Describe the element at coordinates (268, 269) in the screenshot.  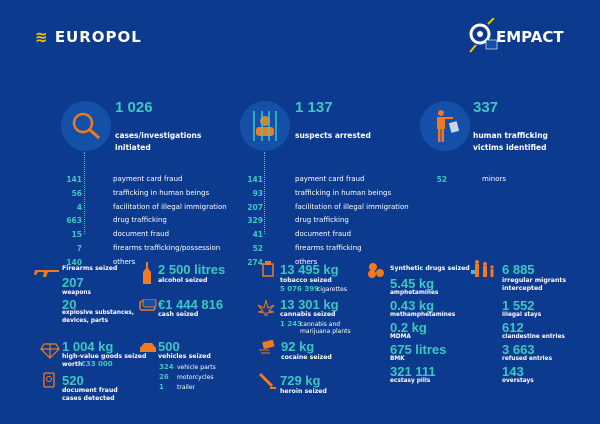
I see `tobacco-icon` at that location.